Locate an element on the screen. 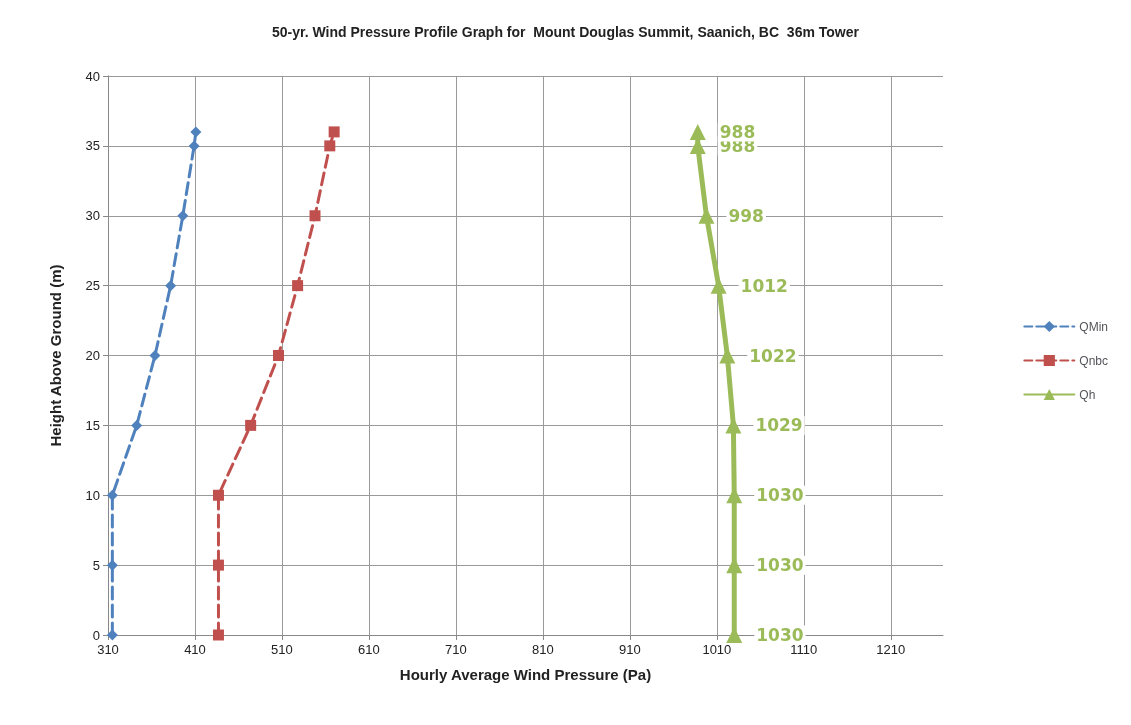 The image size is (1131, 725). x-tick-label: 1110 is located at coordinates (804, 649).